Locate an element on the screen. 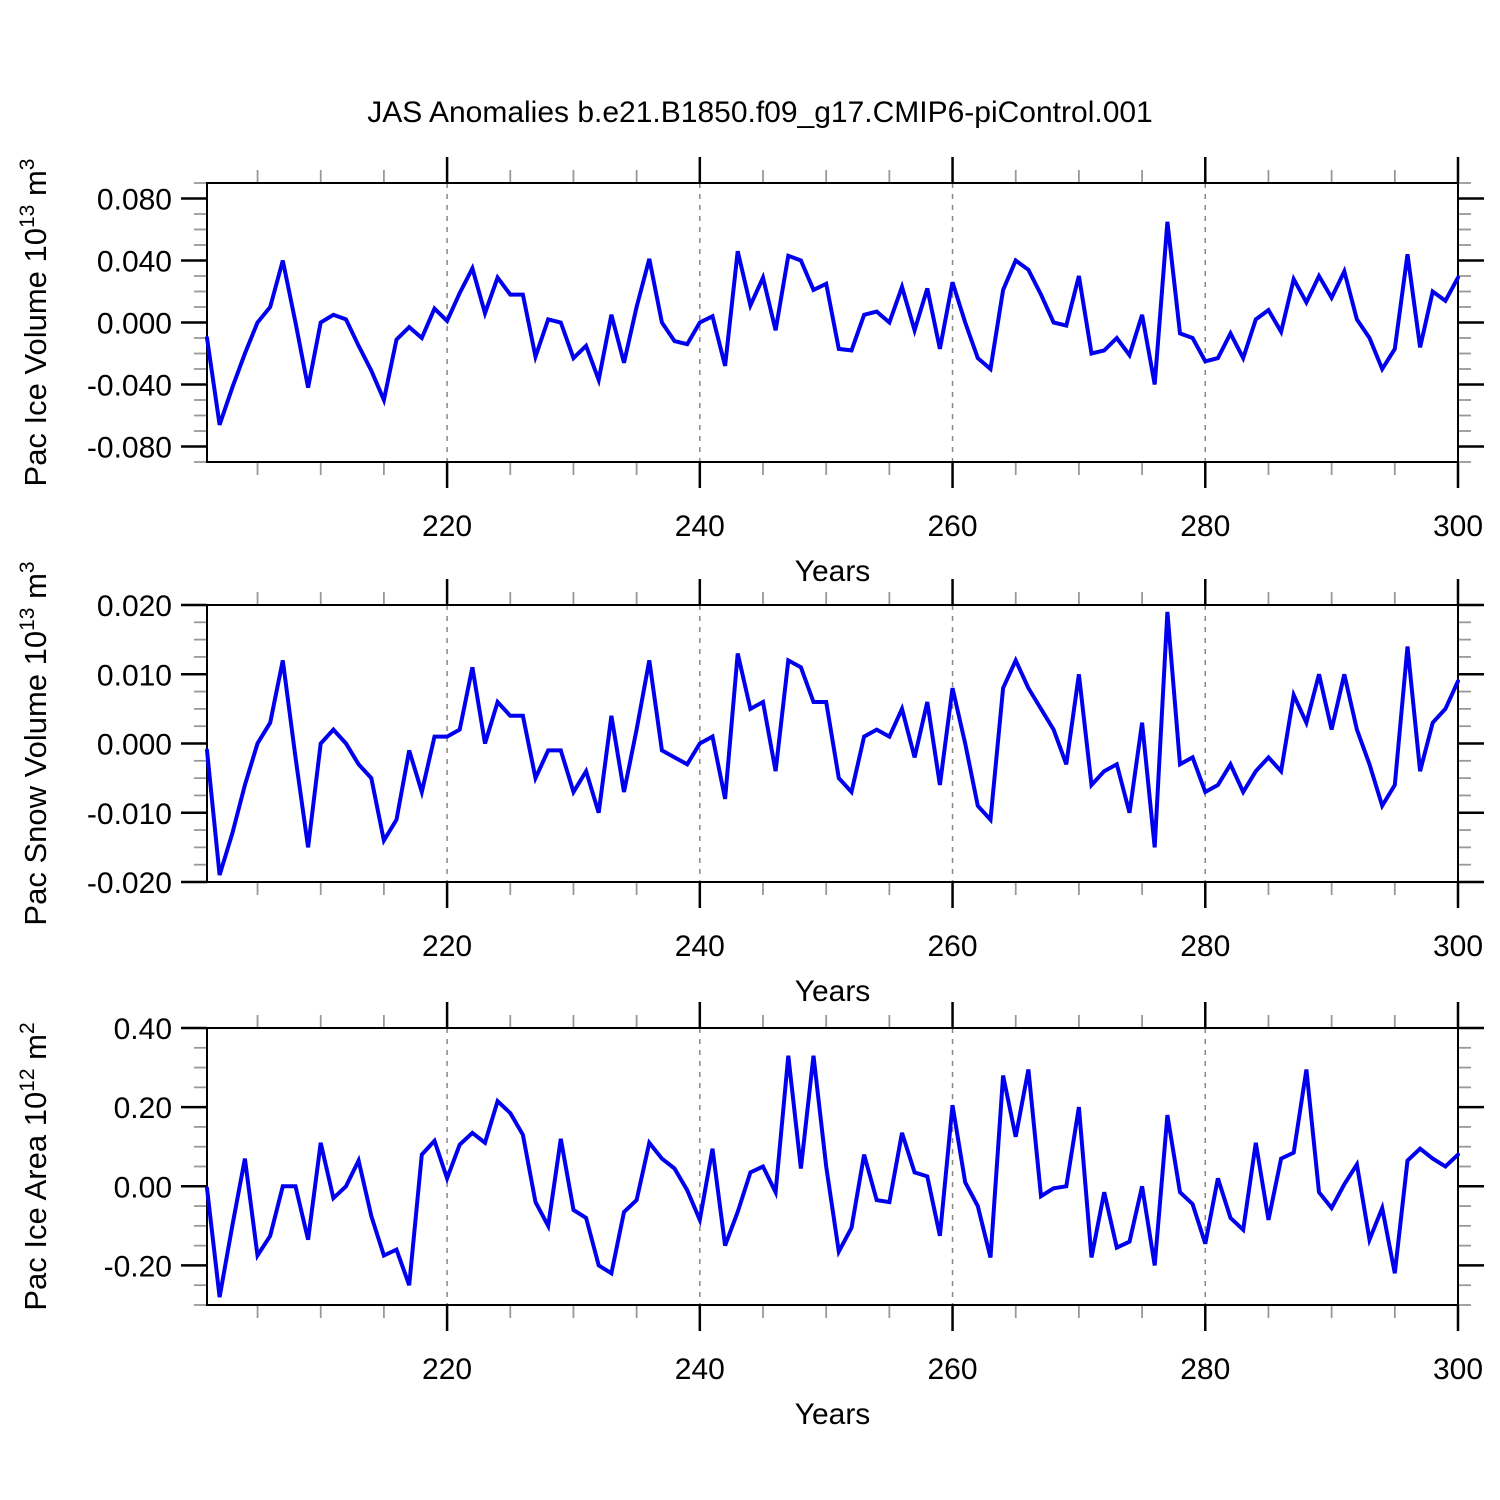  y-tick-label: 0.40 is located at coordinates (143, 1029).